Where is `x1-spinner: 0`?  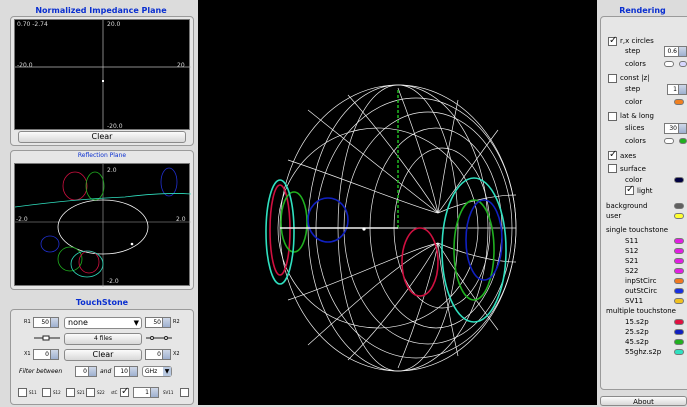 x1-spinner: 0 is located at coordinates (46, 354).